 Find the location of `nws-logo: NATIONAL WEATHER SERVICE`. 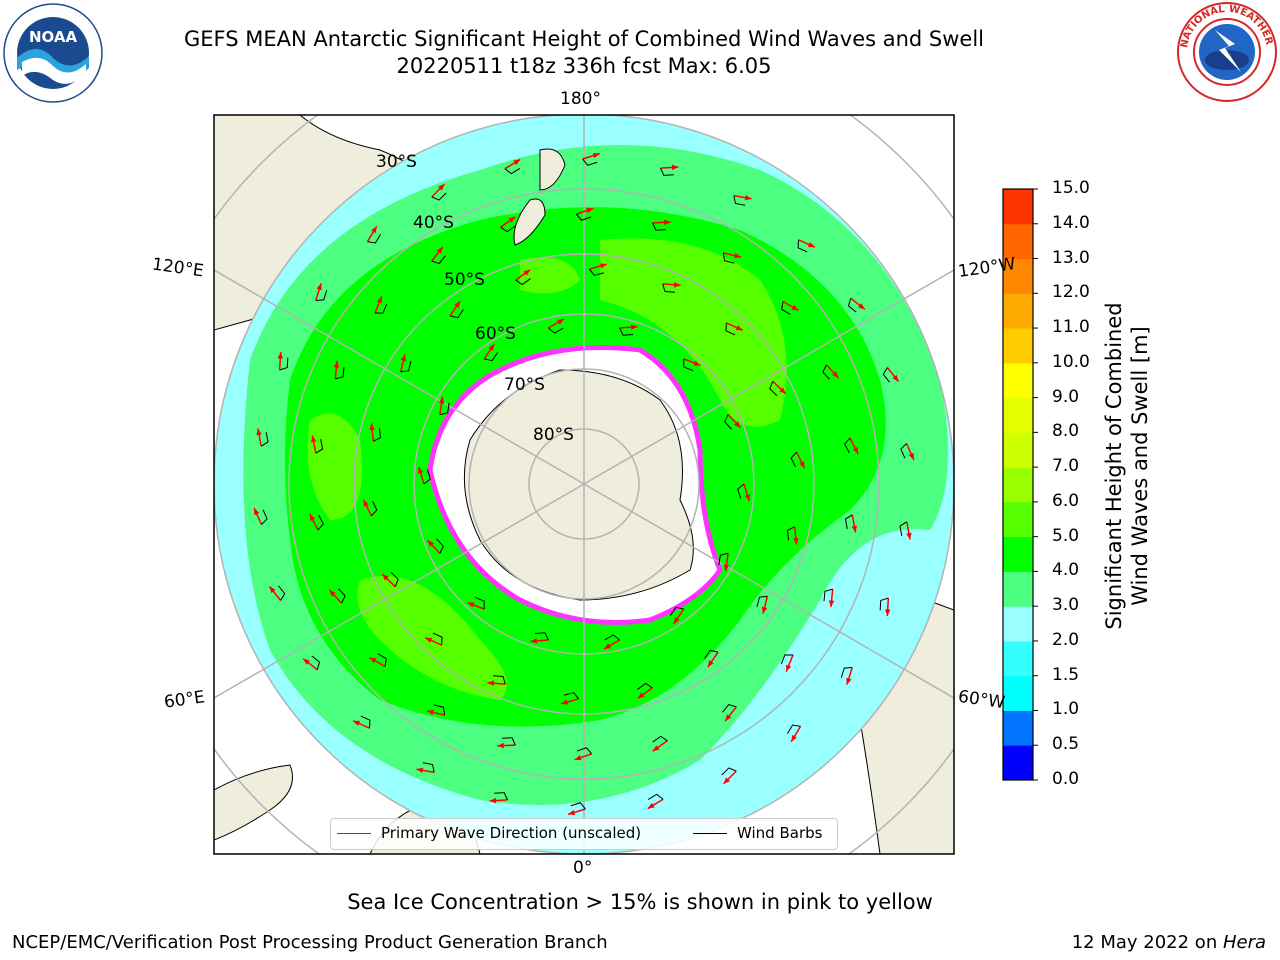

nws-logo: NATIONAL WEATHER SERVICE is located at coordinates (1226, 51).